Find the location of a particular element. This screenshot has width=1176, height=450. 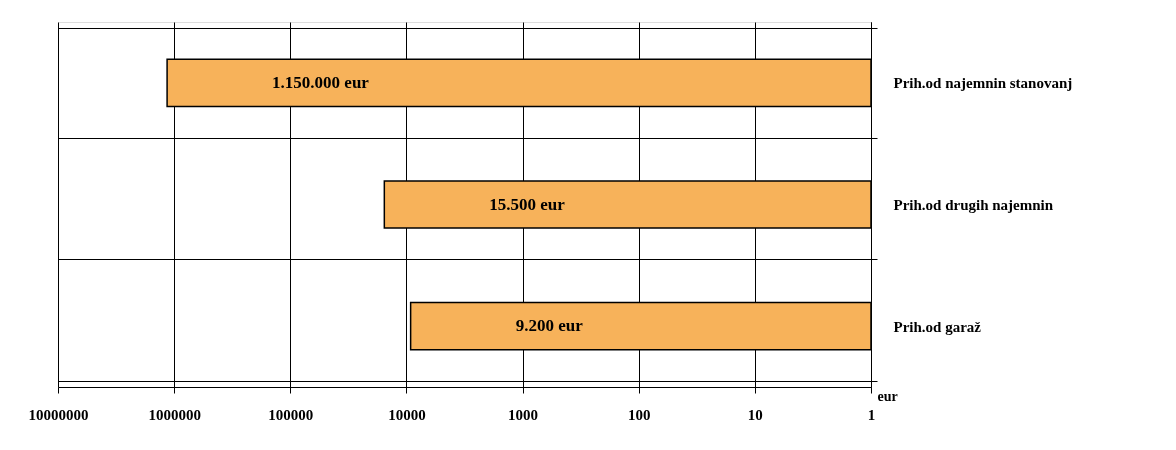

x-tick-label: 10000 is located at coordinates (407, 414).